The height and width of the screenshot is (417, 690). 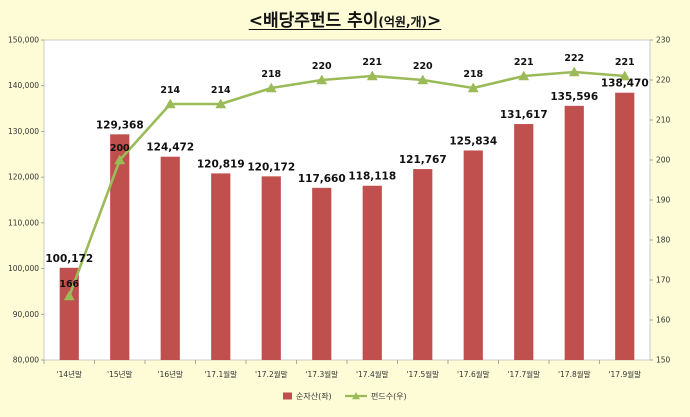 I want to click on x-axis-category-label: '17.6월말, so click(x=473, y=374).